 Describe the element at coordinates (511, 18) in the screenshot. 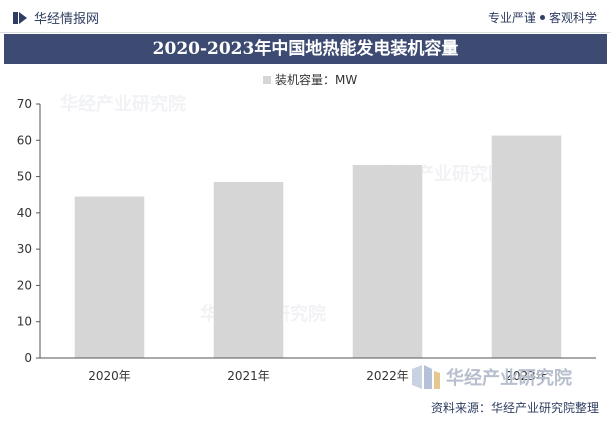

I see `slogan-left: 专业严谨` at that location.